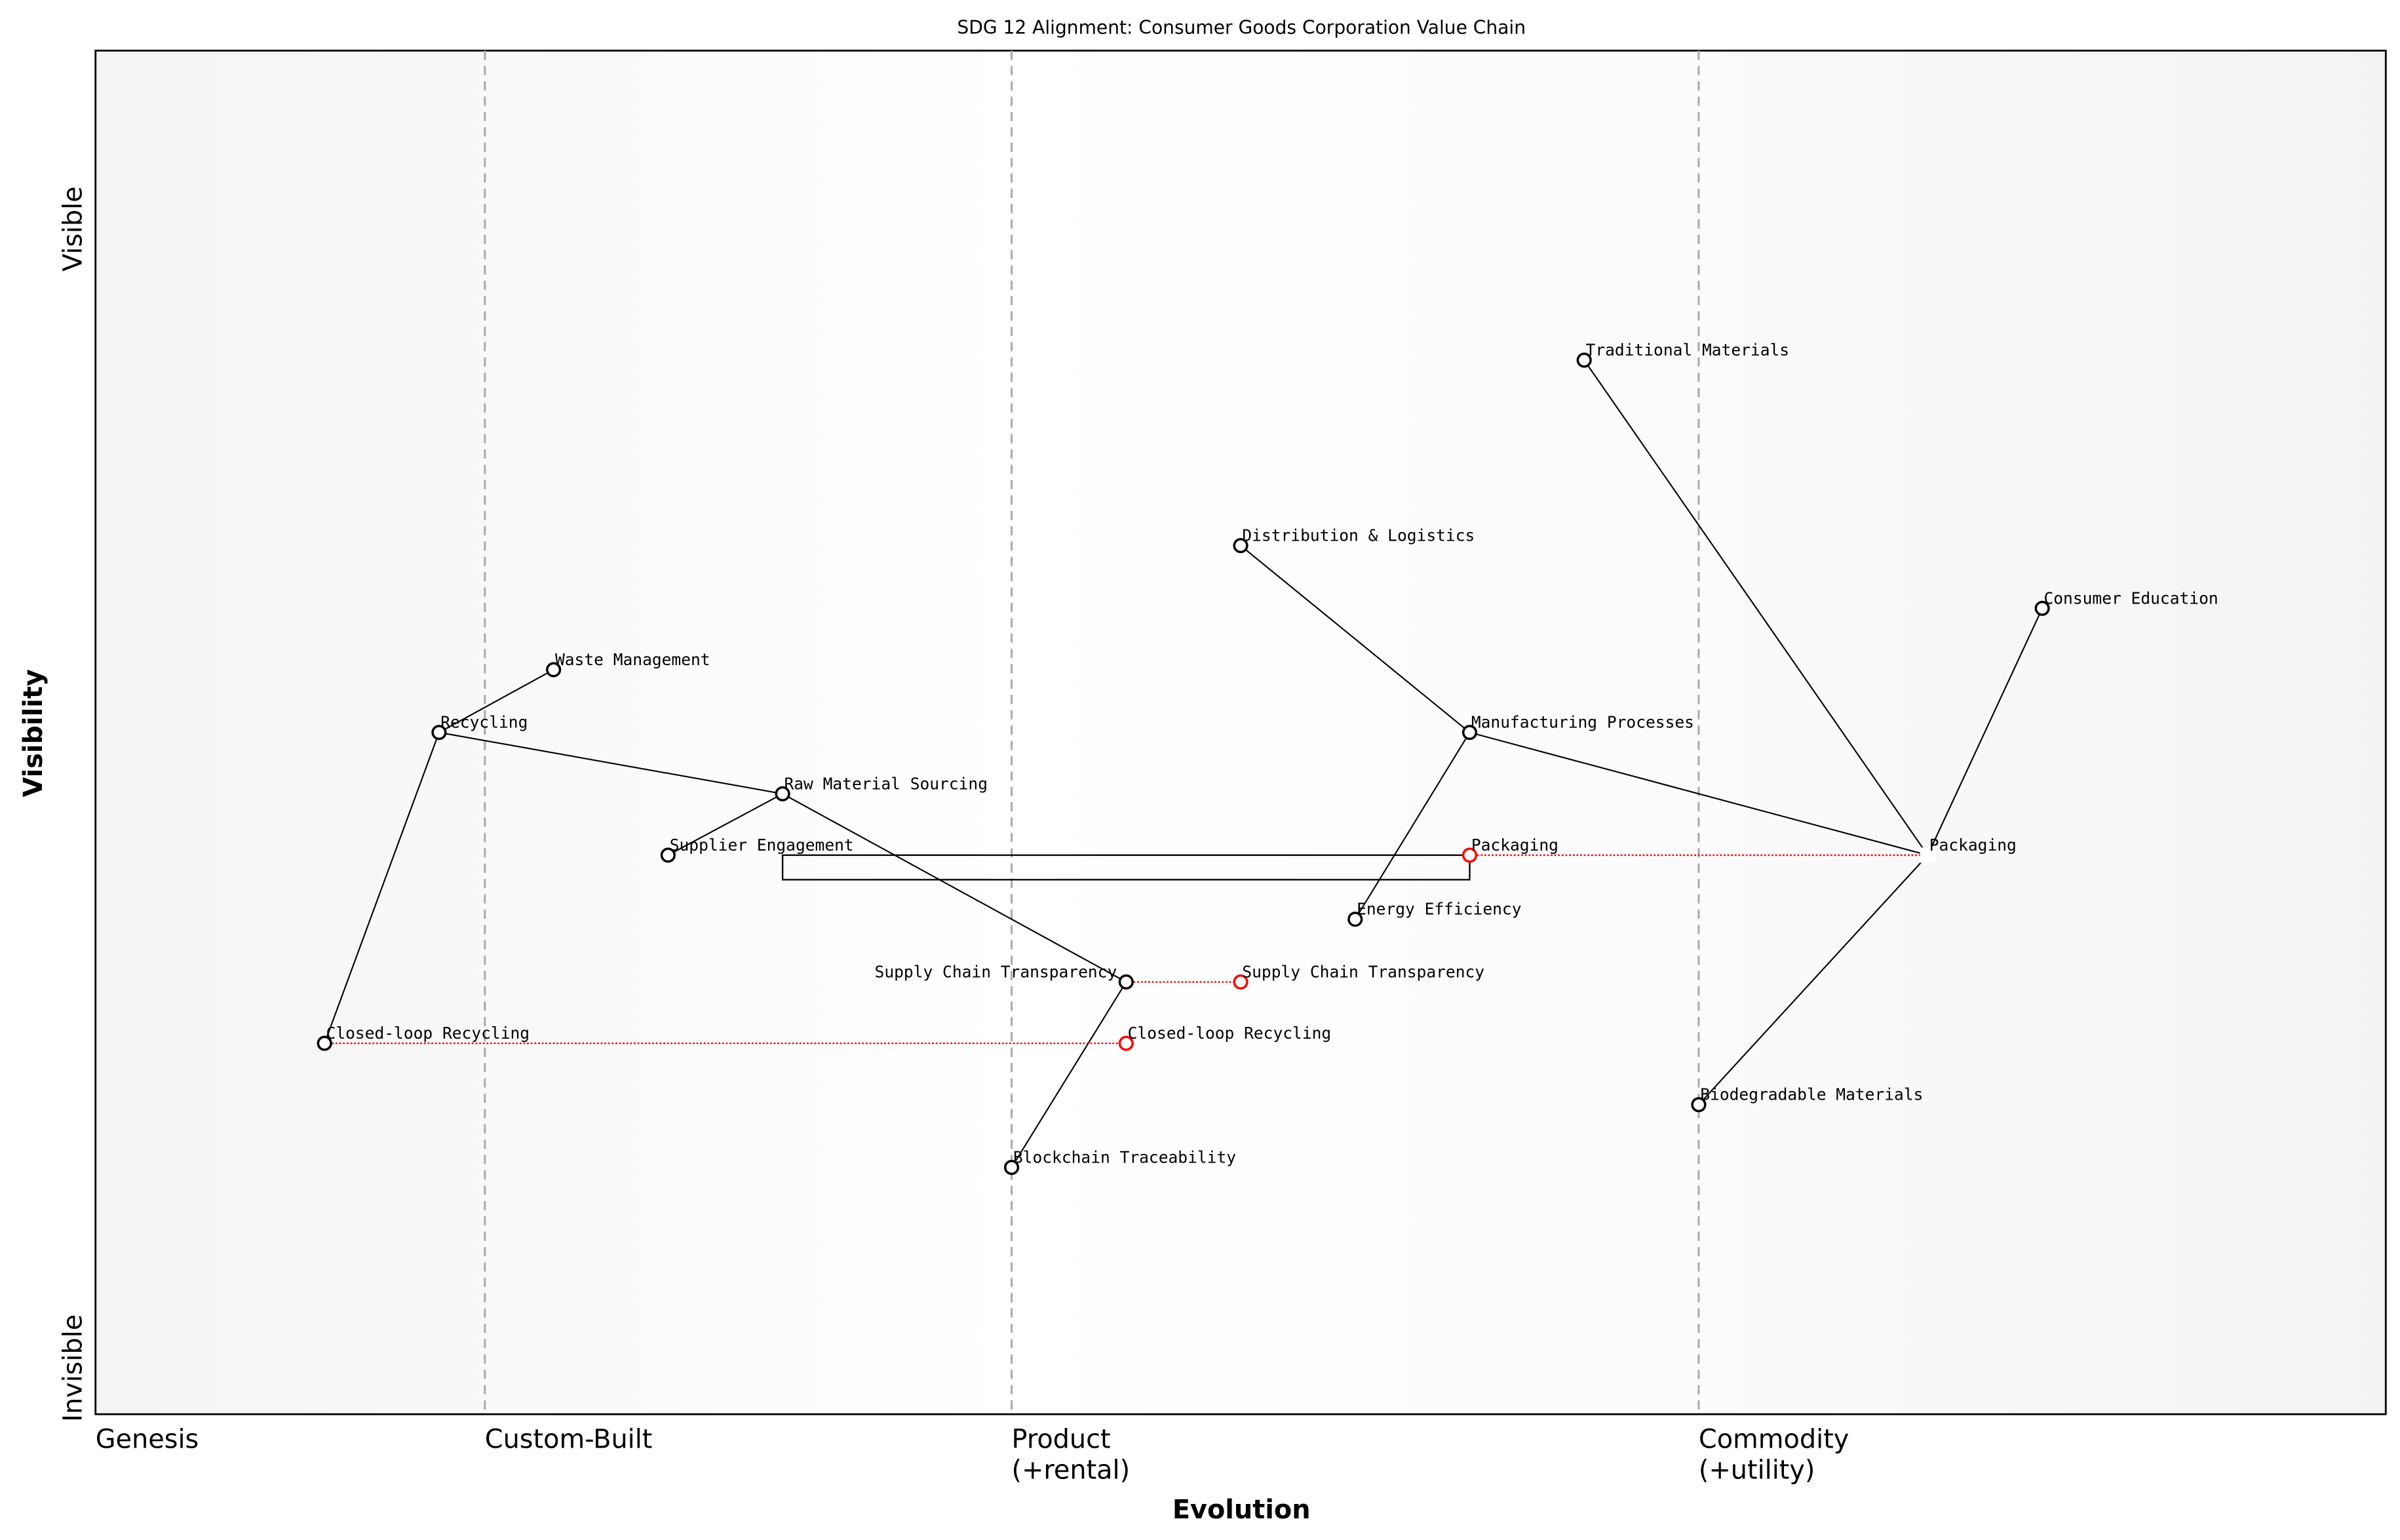 The height and width of the screenshot is (1540, 2400). I want to click on node-label: Distribution & Logistics, so click(1358, 535).